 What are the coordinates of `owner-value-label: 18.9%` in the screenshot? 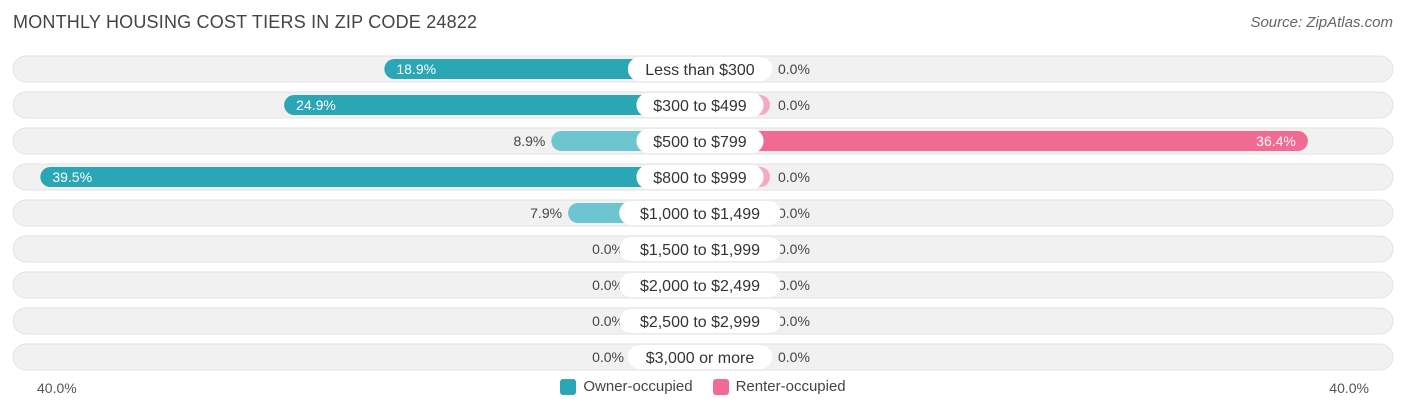 It's located at (416, 69).